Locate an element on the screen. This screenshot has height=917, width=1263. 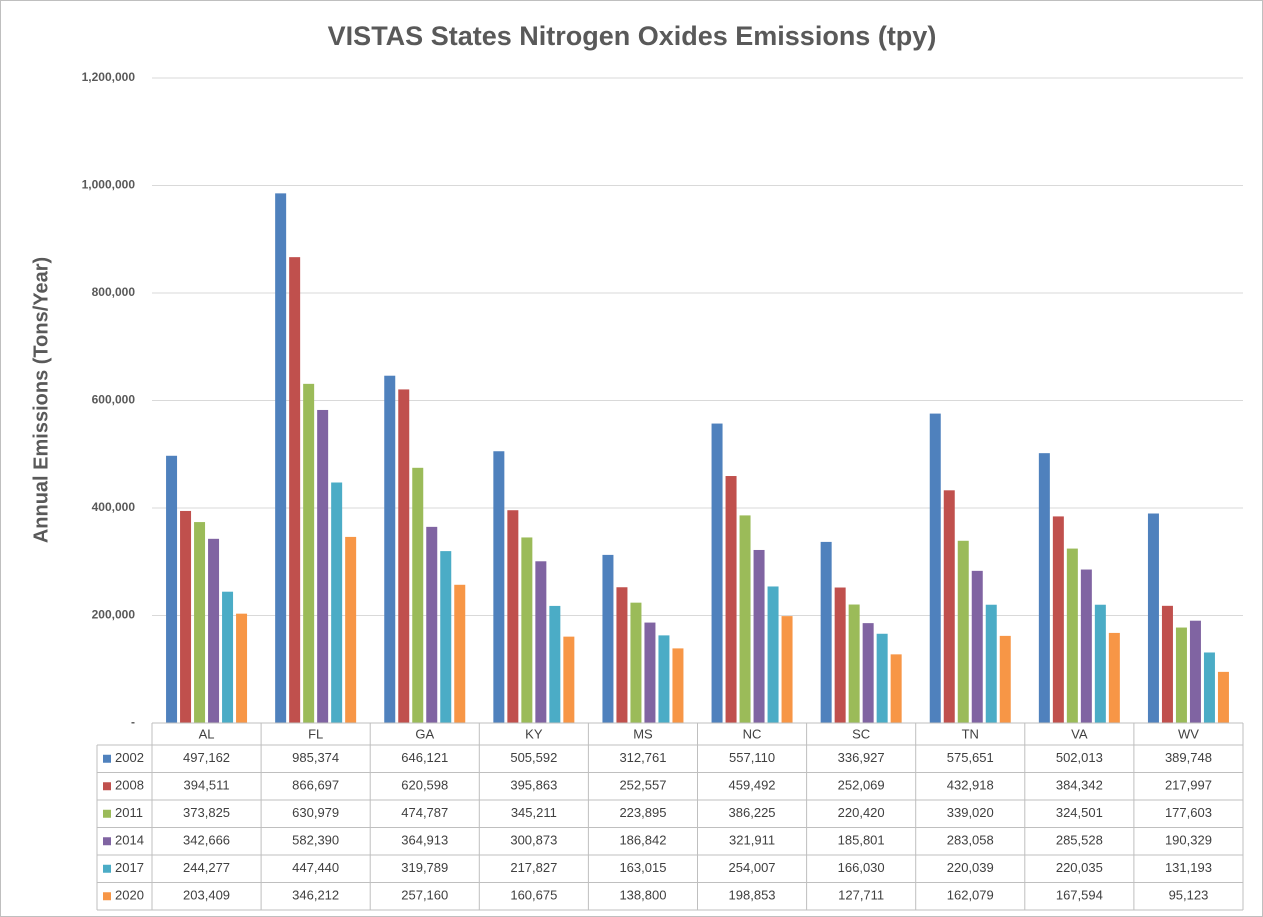
table-cell: 582,390 is located at coordinates (315, 840).